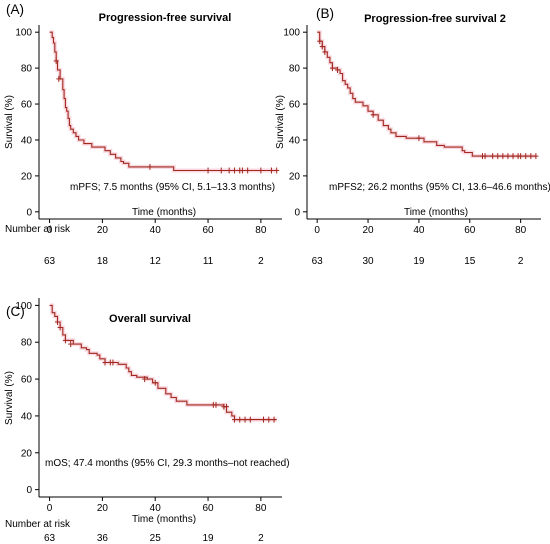 This screenshot has height=544, width=550. I want to click on risk-count: 36, so click(103, 538).